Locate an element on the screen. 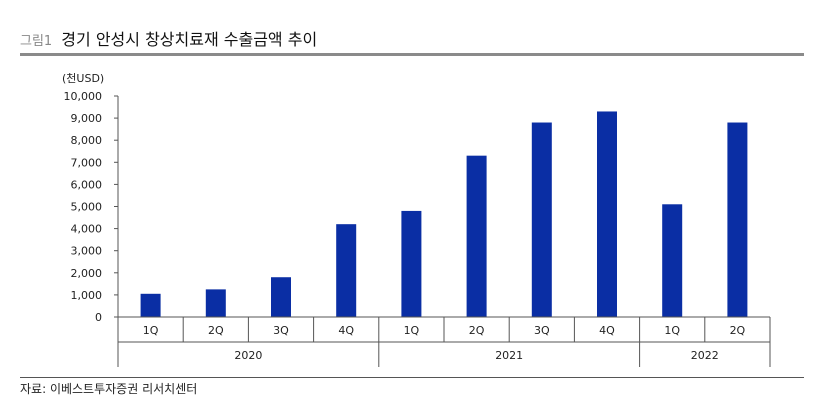  x-group-label: 2020 is located at coordinates (248, 355).